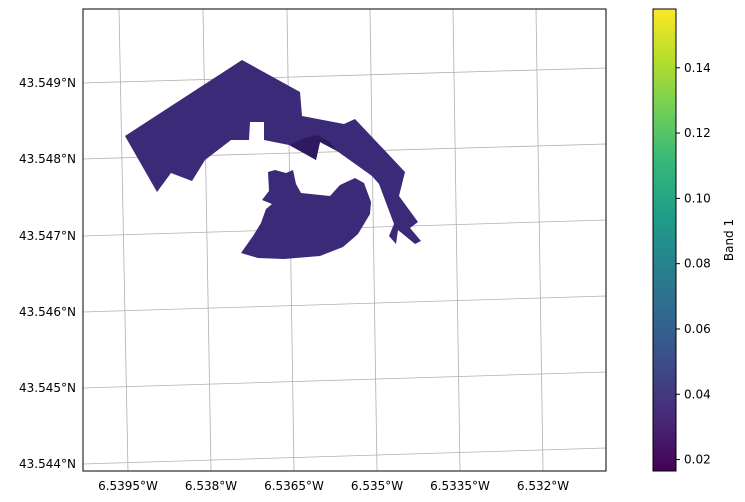 The height and width of the screenshot is (502, 745). Describe the element at coordinates (47, 236) in the screenshot. I see `y-tick-label: 43.547°N` at that location.